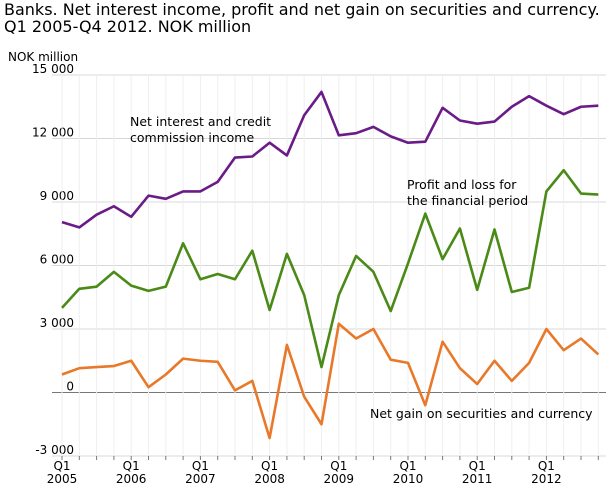 The height and width of the screenshot is (488, 610). Describe the element at coordinates (200, 472) in the screenshot. I see `x-tick-label: Q1 2007` at that location.